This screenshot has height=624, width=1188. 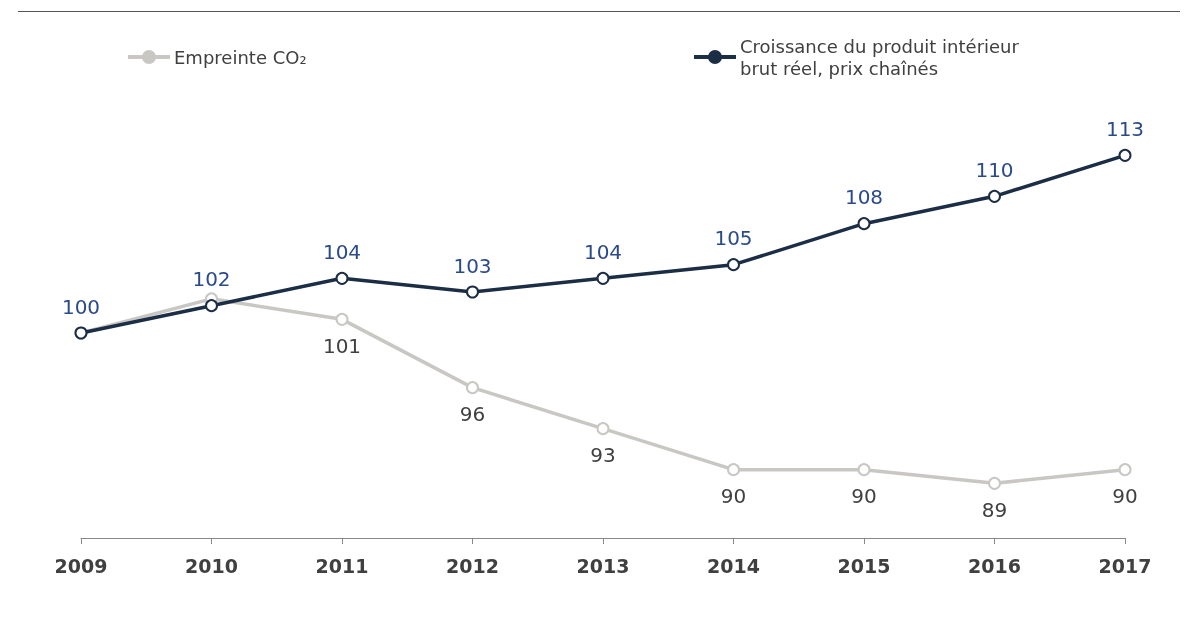 I want to click on data-label: 113, so click(x=1125, y=128).